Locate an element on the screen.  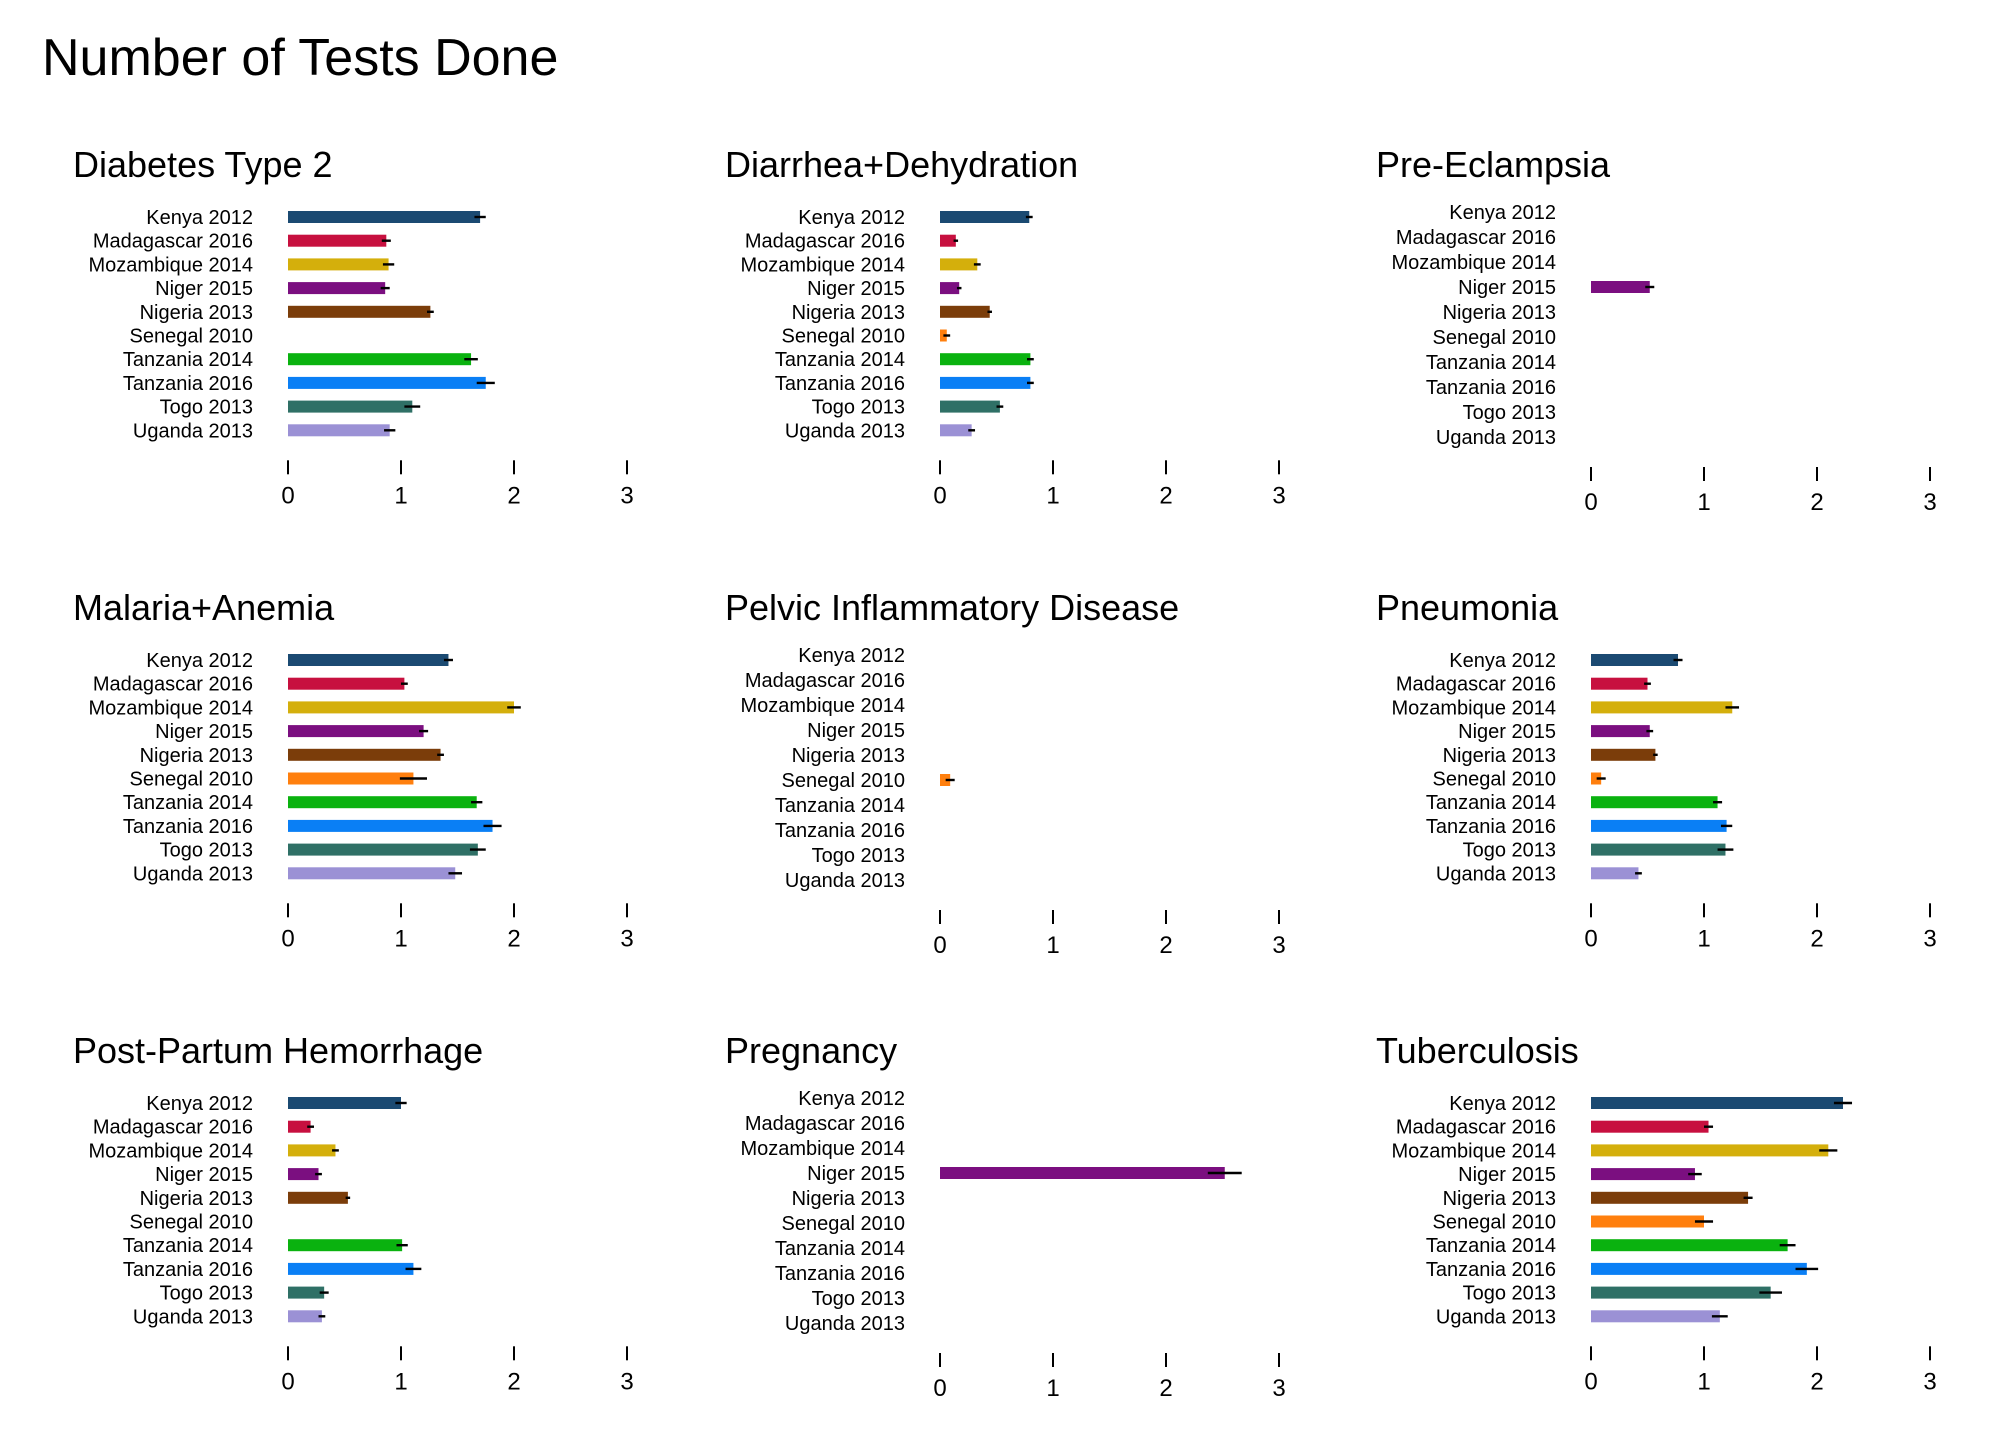
bar-tanzania-2014 is located at coordinates (1689, 1245).